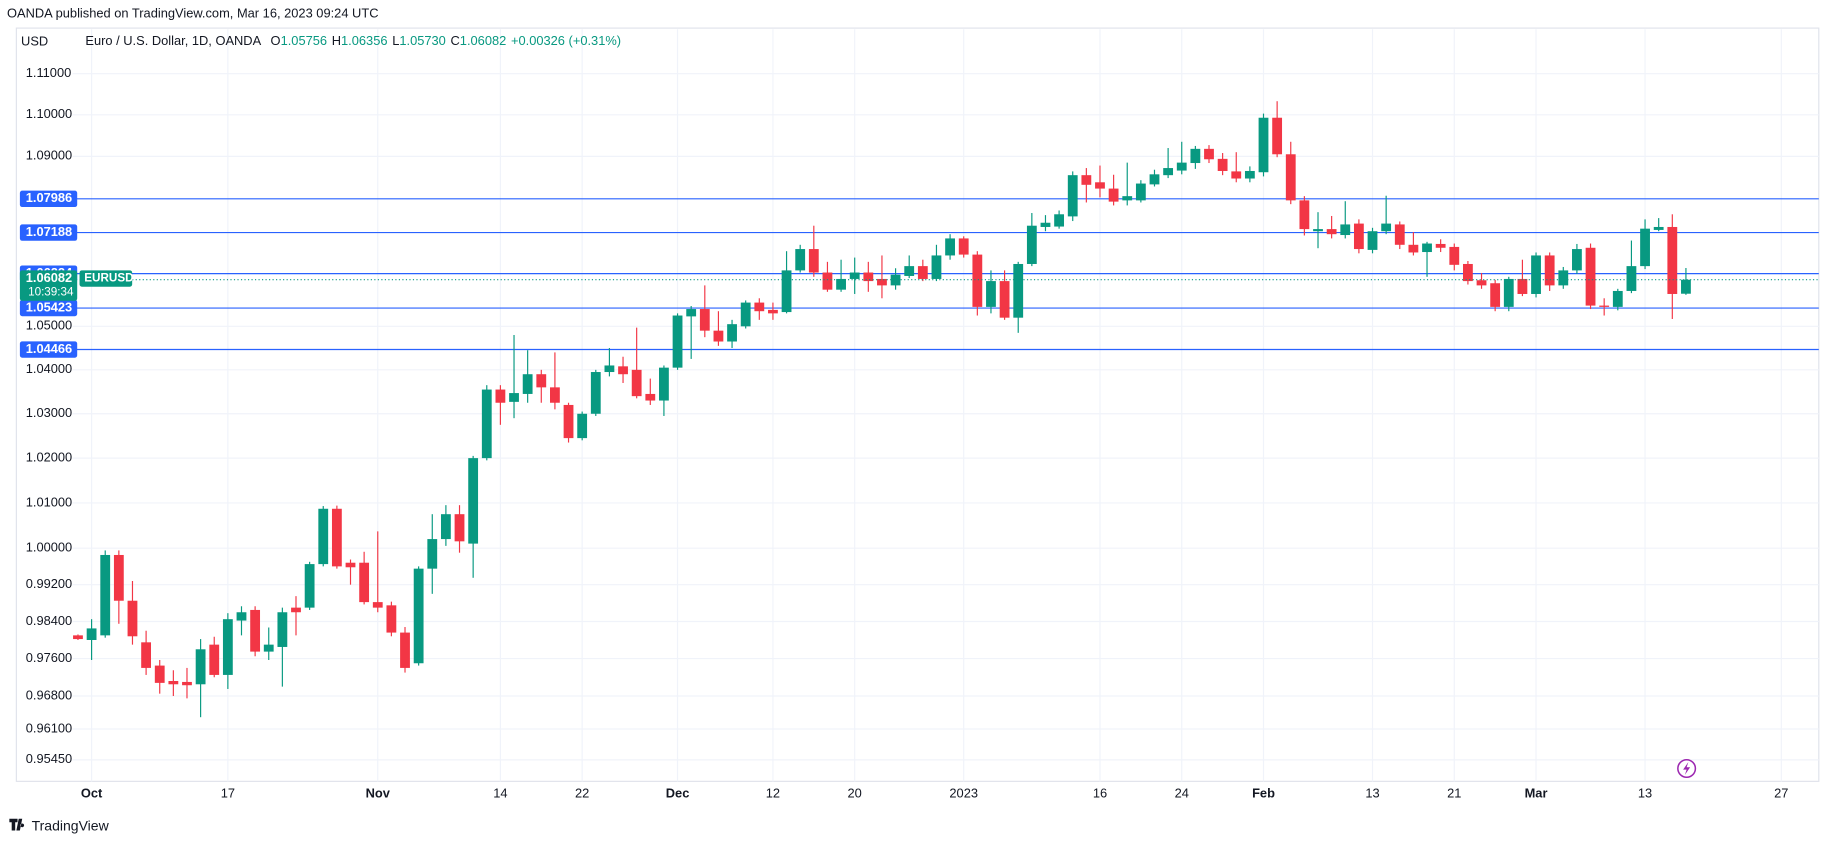  I want to click on countdown: 10:39:34, so click(51, 292).